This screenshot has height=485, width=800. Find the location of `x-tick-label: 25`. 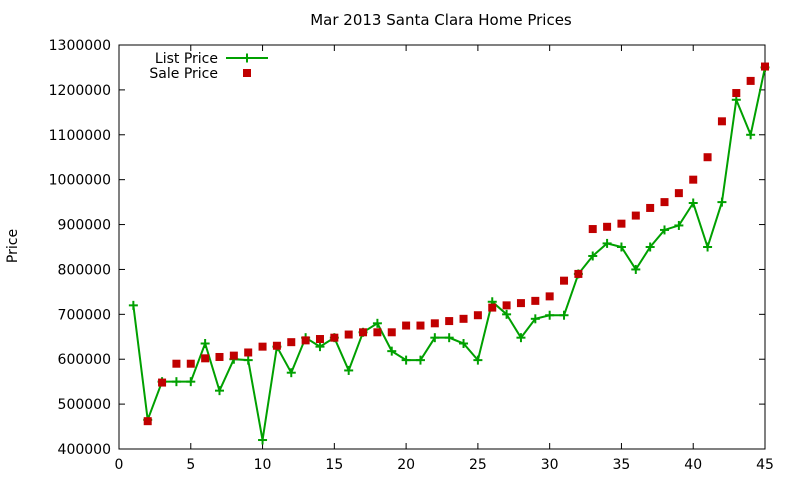

x-tick-label: 25 is located at coordinates (478, 465).